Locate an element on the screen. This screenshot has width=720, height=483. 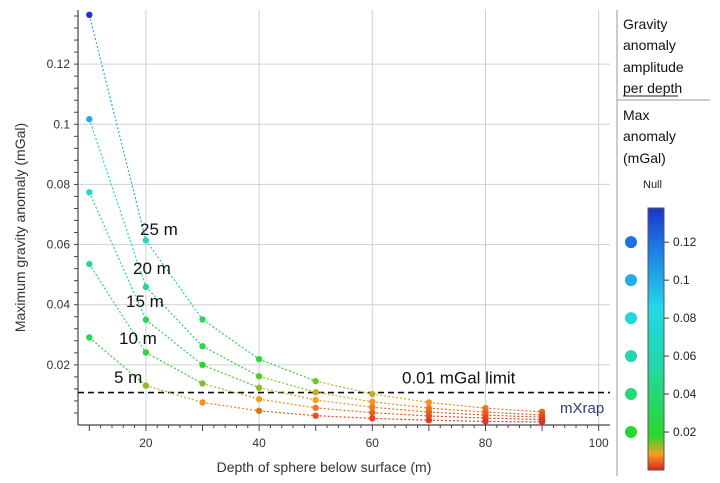
legend-title-line: anomaly is located at coordinates (649, 45).